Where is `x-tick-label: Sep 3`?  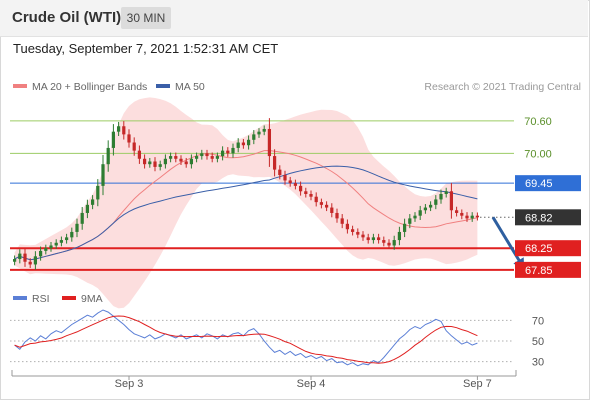 x-tick-label: Sep 3 is located at coordinates (129, 384).